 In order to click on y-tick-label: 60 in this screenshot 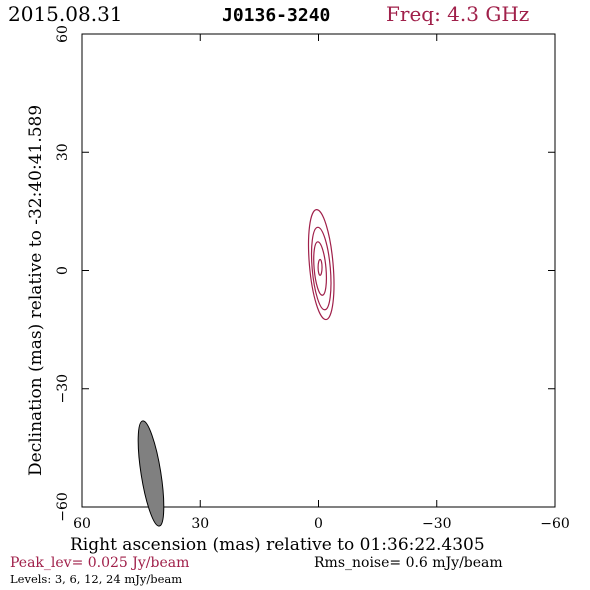, I will do `click(63, 34)`.